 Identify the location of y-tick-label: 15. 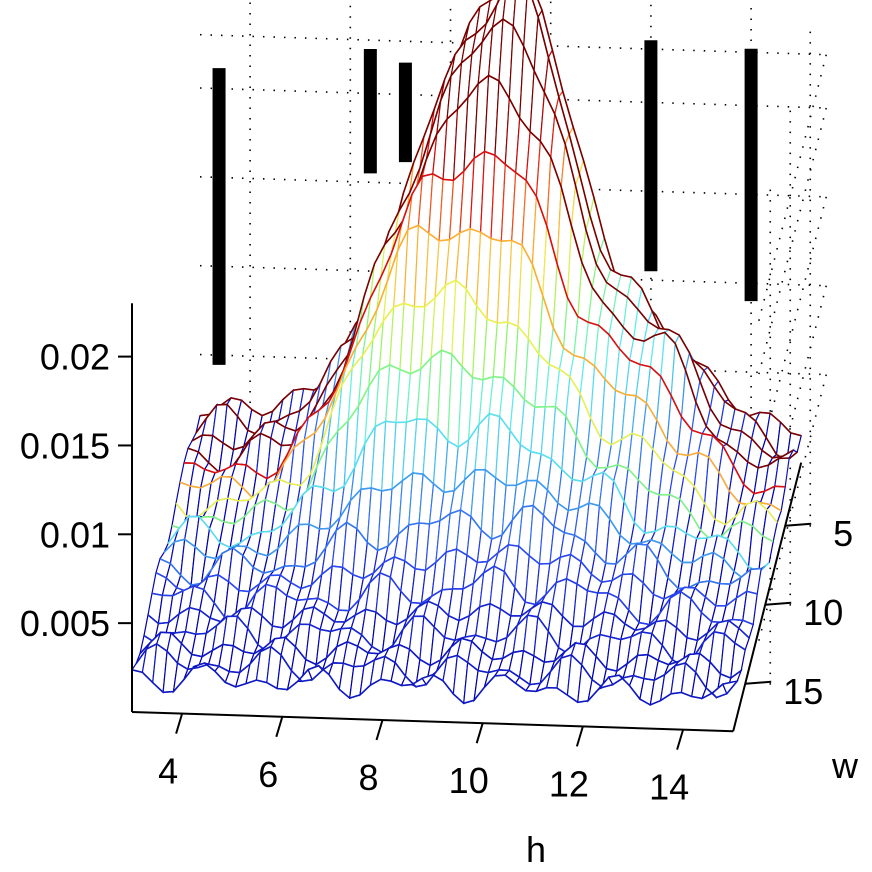
(803, 691).